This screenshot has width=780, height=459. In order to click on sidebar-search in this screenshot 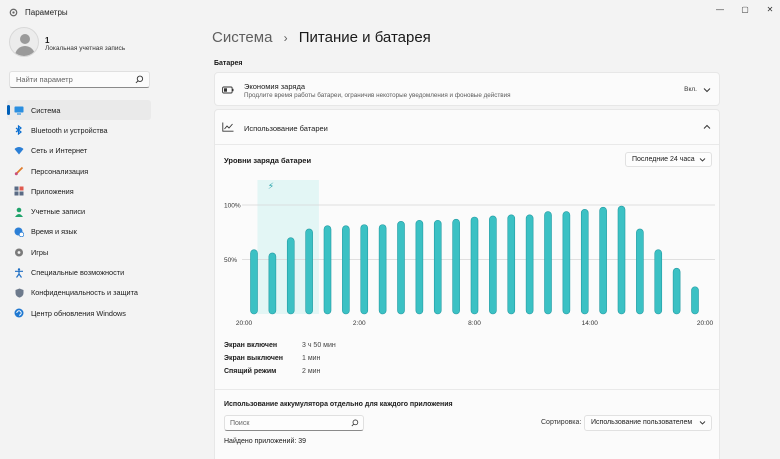, I will do `click(79, 79)`.